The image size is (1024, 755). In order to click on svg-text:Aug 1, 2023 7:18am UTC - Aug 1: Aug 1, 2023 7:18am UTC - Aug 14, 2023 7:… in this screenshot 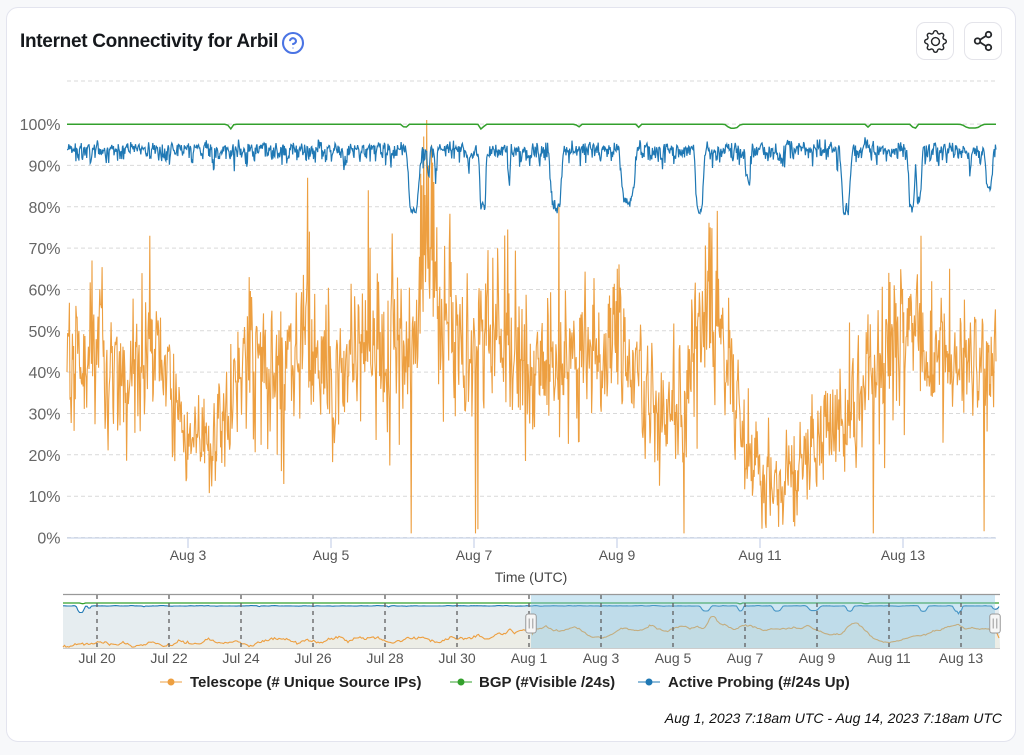, I will do `click(833, 718)`.